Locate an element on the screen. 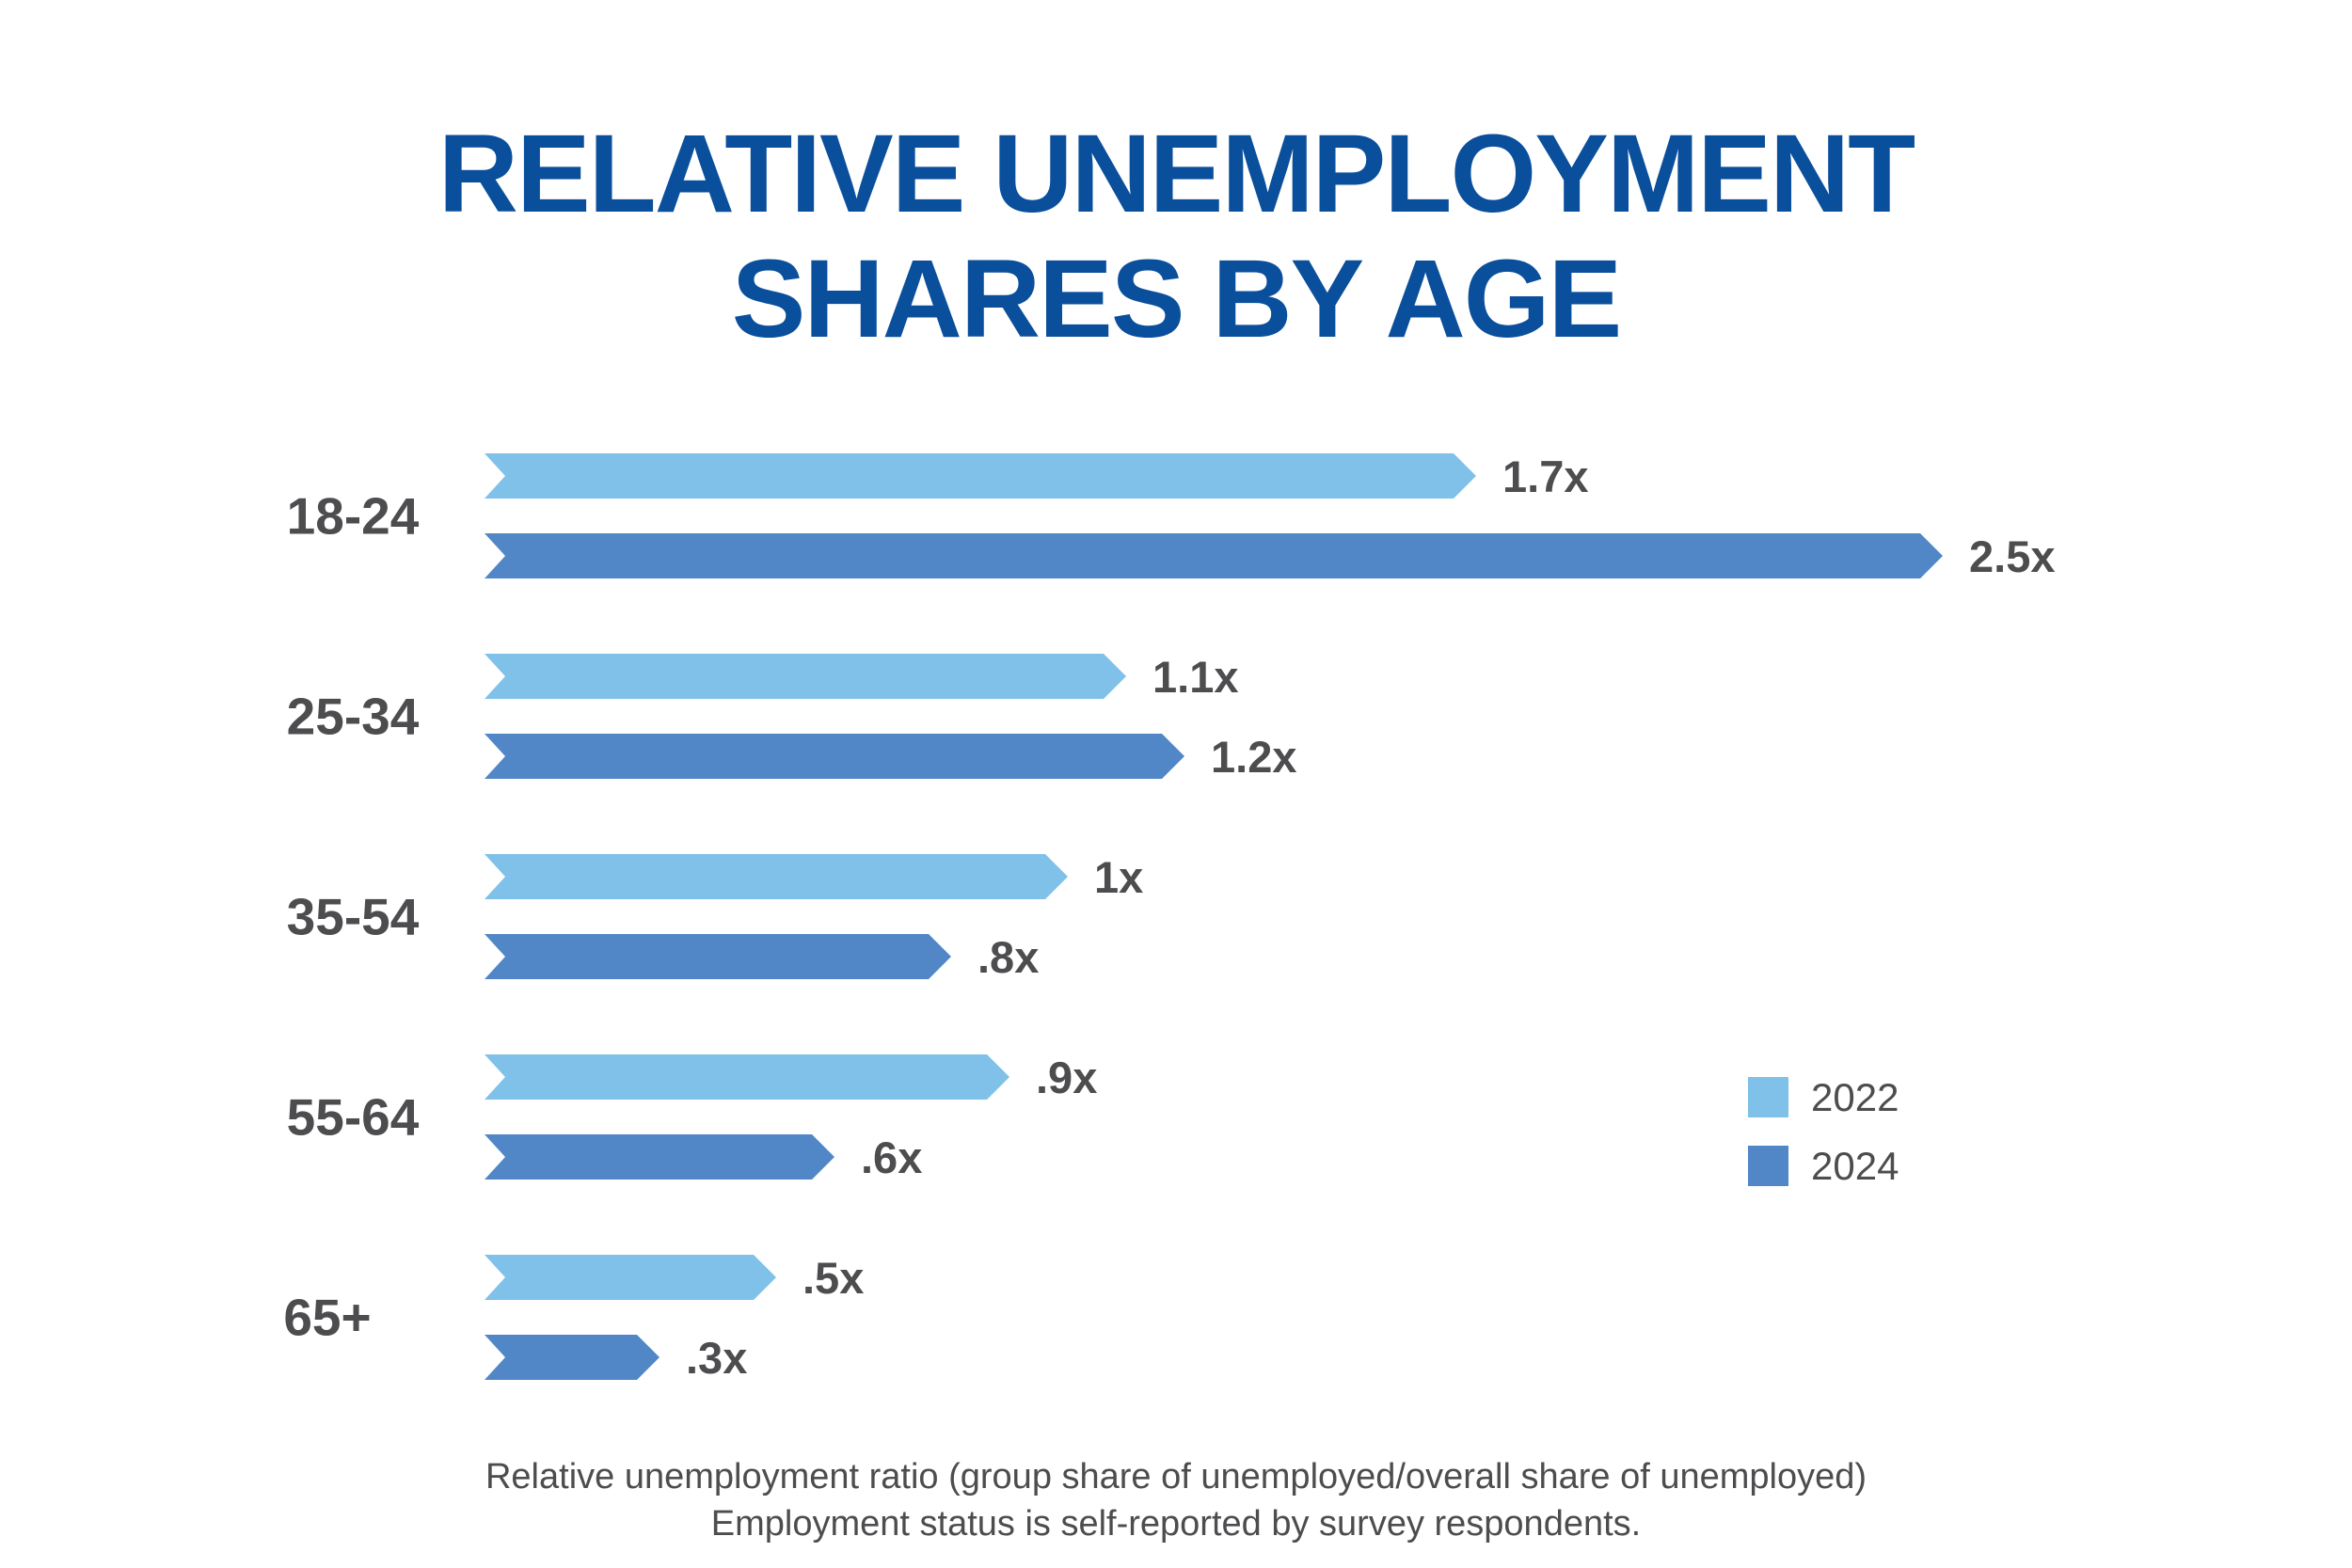 This screenshot has height=1568, width=2352. value-label-2024-55-64: .6x is located at coordinates (891, 1157).